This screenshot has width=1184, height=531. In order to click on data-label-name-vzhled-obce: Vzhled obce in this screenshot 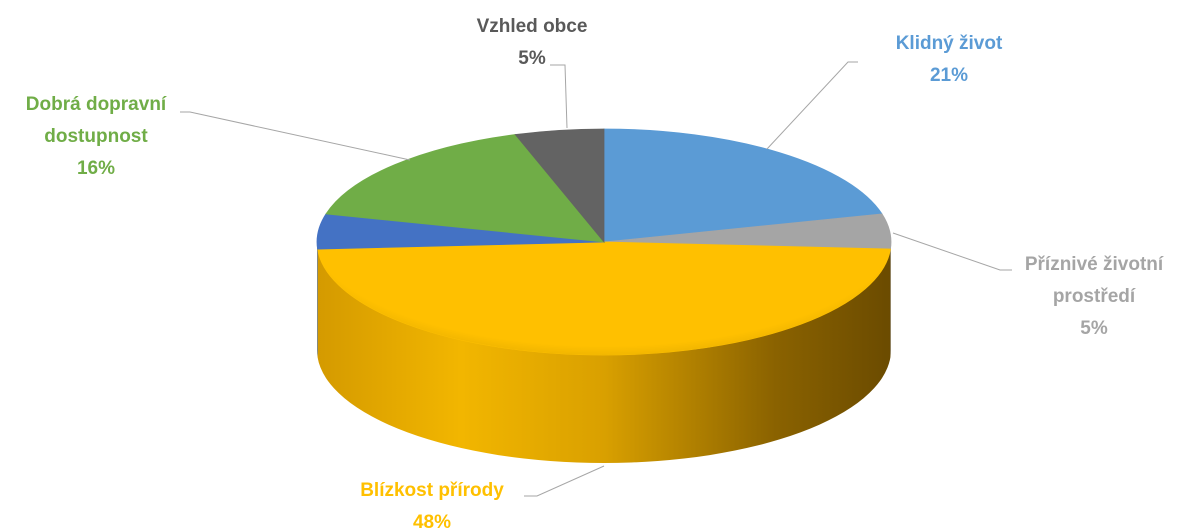, I will do `click(532, 26)`.